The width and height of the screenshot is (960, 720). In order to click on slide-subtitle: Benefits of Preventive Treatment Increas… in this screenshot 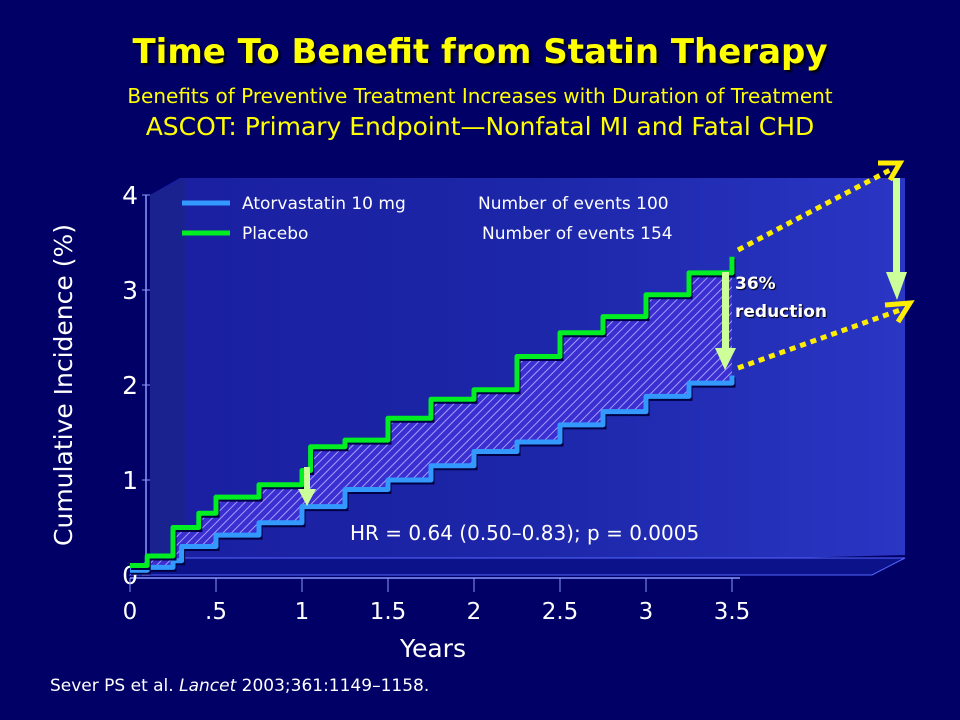, I will do `click(480, 96)`.